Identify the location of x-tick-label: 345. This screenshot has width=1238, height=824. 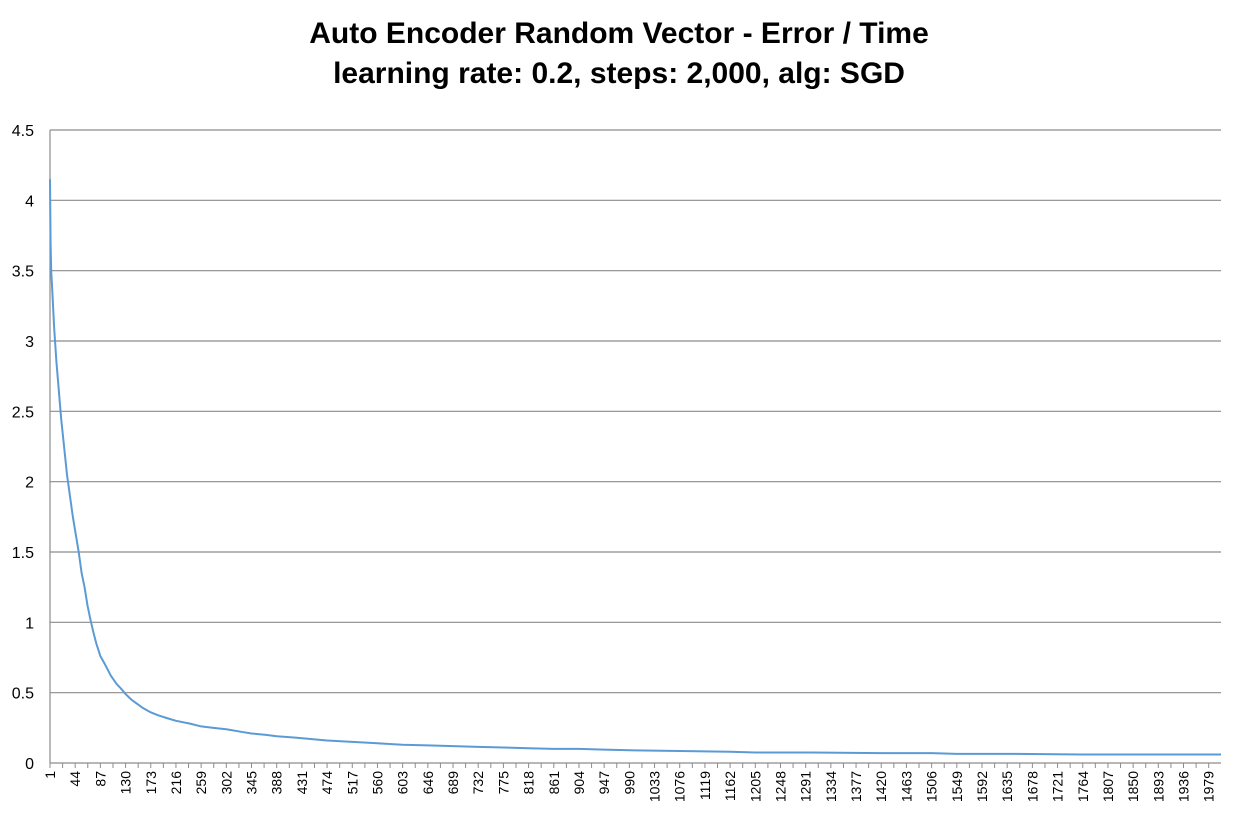
(252, 783).